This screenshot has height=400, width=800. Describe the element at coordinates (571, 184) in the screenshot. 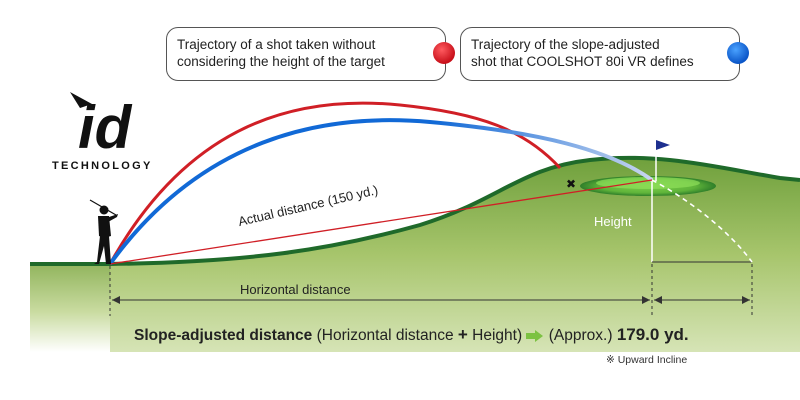

I see `miss-mark-icon: ✖` at that location.